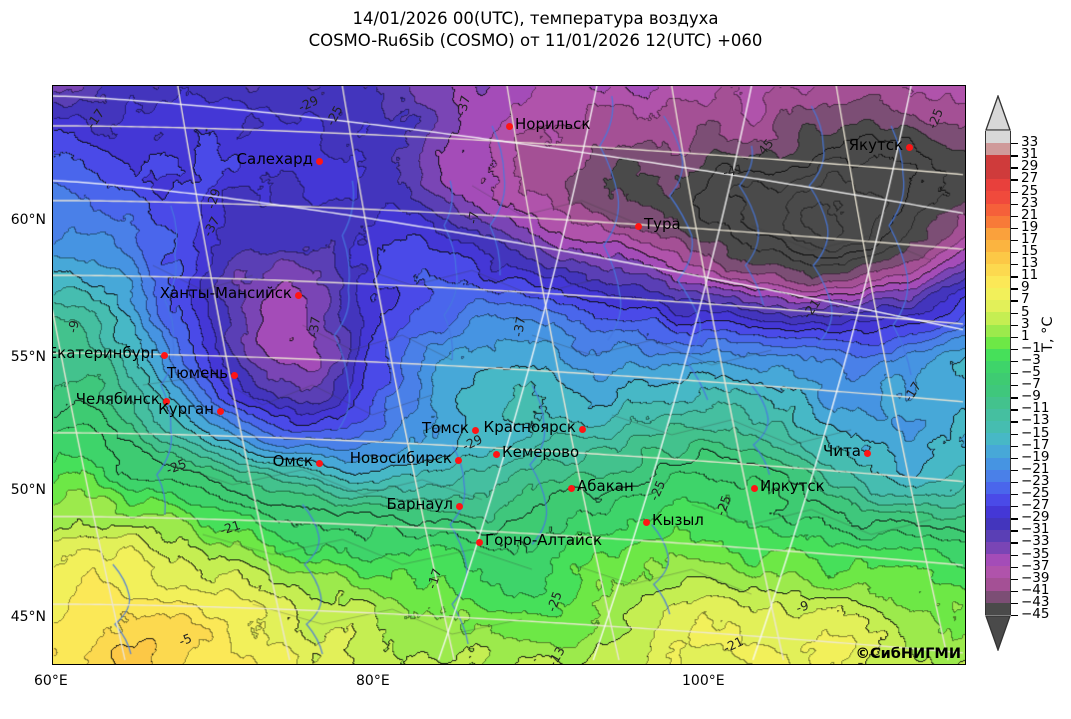 The image size is (1071, 719). What do you see at coordinates (1025, 311) in the screenshot?
I see `colorbar-tick-label: 5` at bounding box center [1025, 311].